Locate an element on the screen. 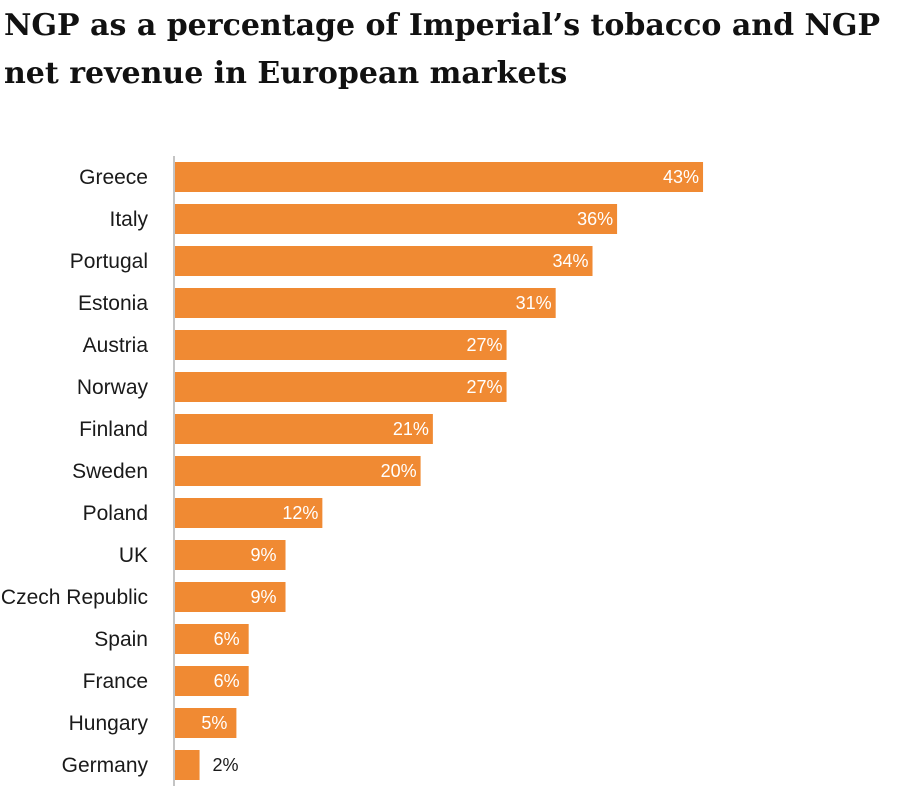 The width and height of the screenshot is (906, 786). category-label: Sweden is located at coordinates (110, 471).